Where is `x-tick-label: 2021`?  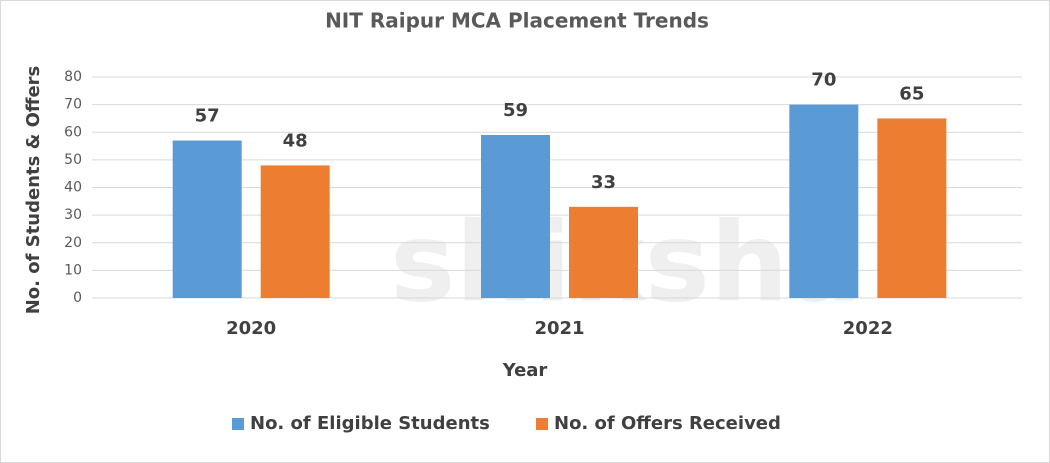 x-tick-label: 2021 is located at coordinates (559, 328).